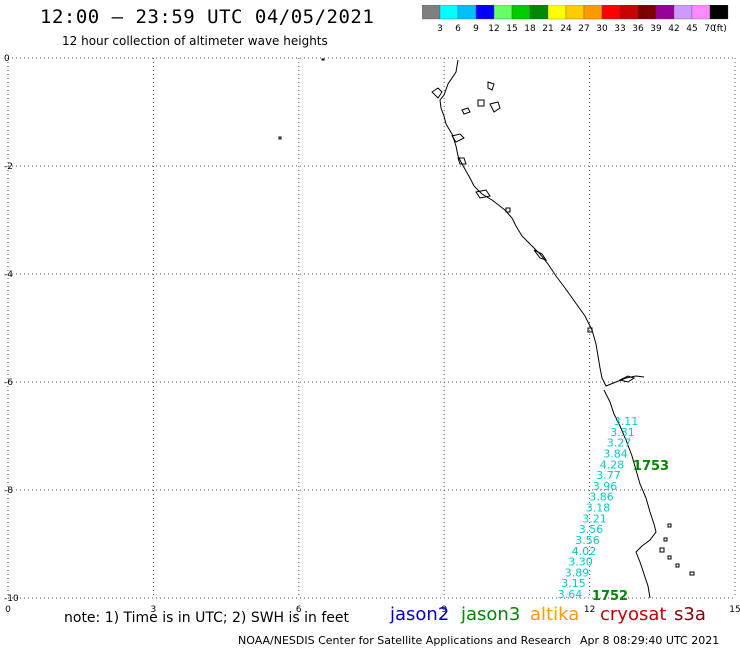 The height and width of the screenshot is (650, 740). What do you see at coordinates (610, 596) in the screenshot?
I see `pass-time-label: 1752` at bounding box center [610, 596].